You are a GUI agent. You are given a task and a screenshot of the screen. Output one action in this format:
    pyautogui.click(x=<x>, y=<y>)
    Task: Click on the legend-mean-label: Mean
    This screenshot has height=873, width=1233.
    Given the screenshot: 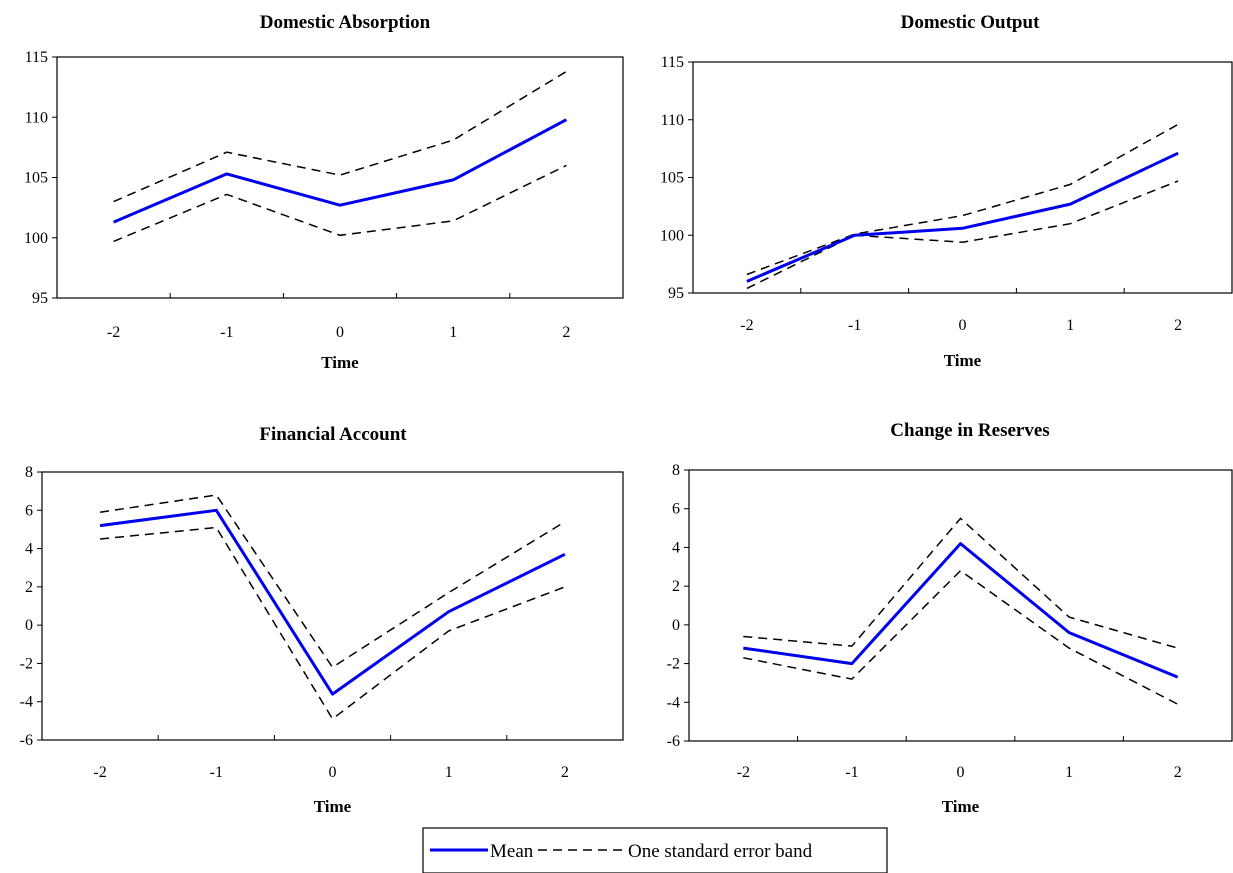 What is the action you would take?
    pyautogui.click(x=512, y=851)
    